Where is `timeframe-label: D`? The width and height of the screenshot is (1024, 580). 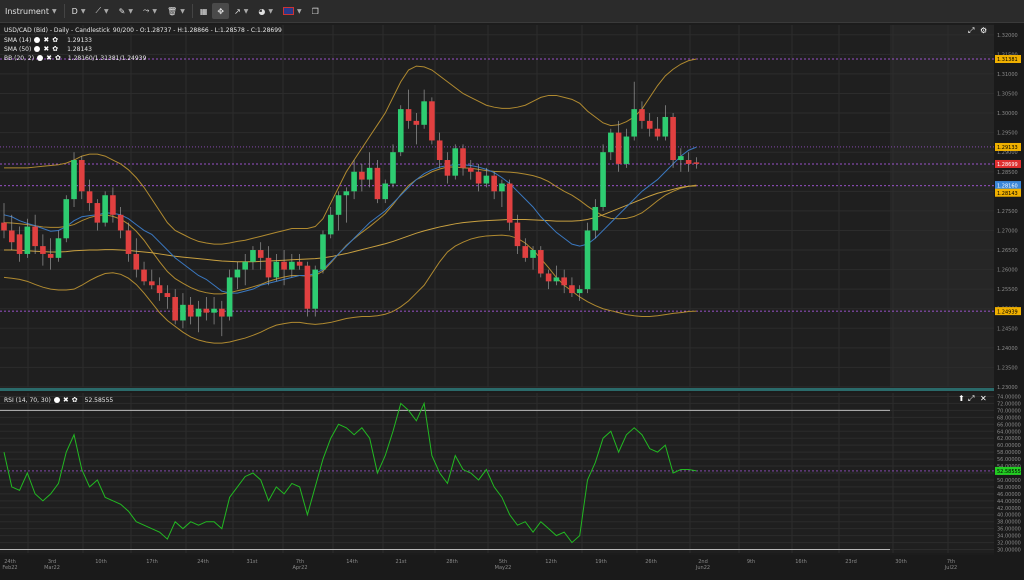 timeframe-label: D is located at coordinates (74, 11).